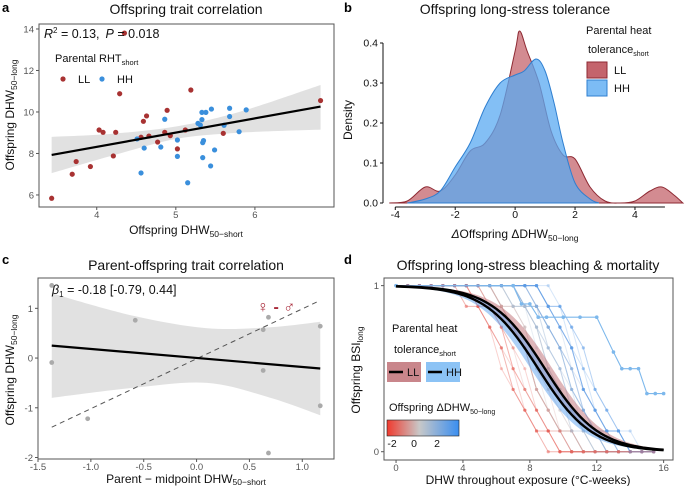 This screenshot has height=486, width=685. I want to click on model-curve-hh, so click(530, 368).